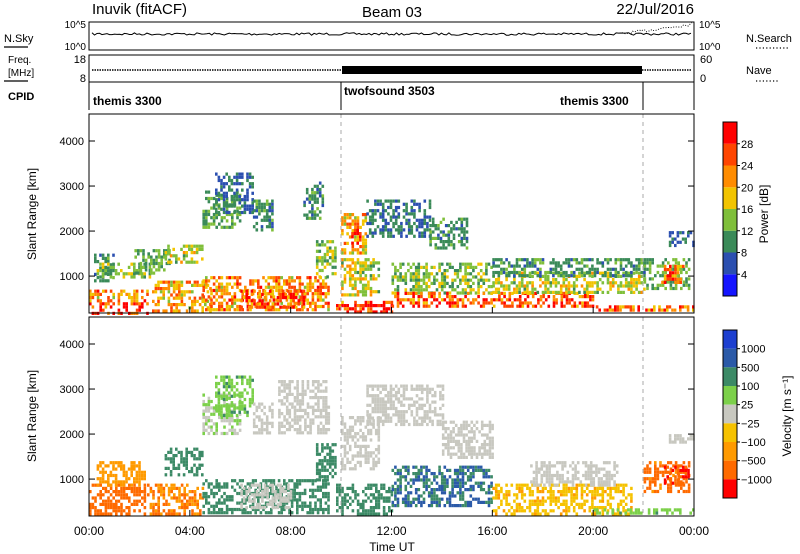 Image resolution: width=800 pixels, height=554 pixels. I want to click on nave-label: Nave, so click(759, 71).